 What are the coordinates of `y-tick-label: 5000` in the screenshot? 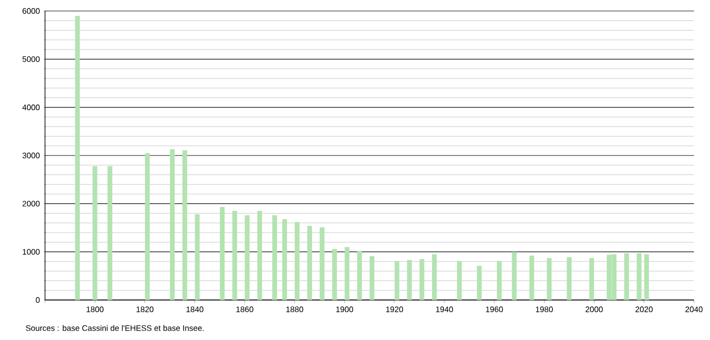 It's located at (31, 59).